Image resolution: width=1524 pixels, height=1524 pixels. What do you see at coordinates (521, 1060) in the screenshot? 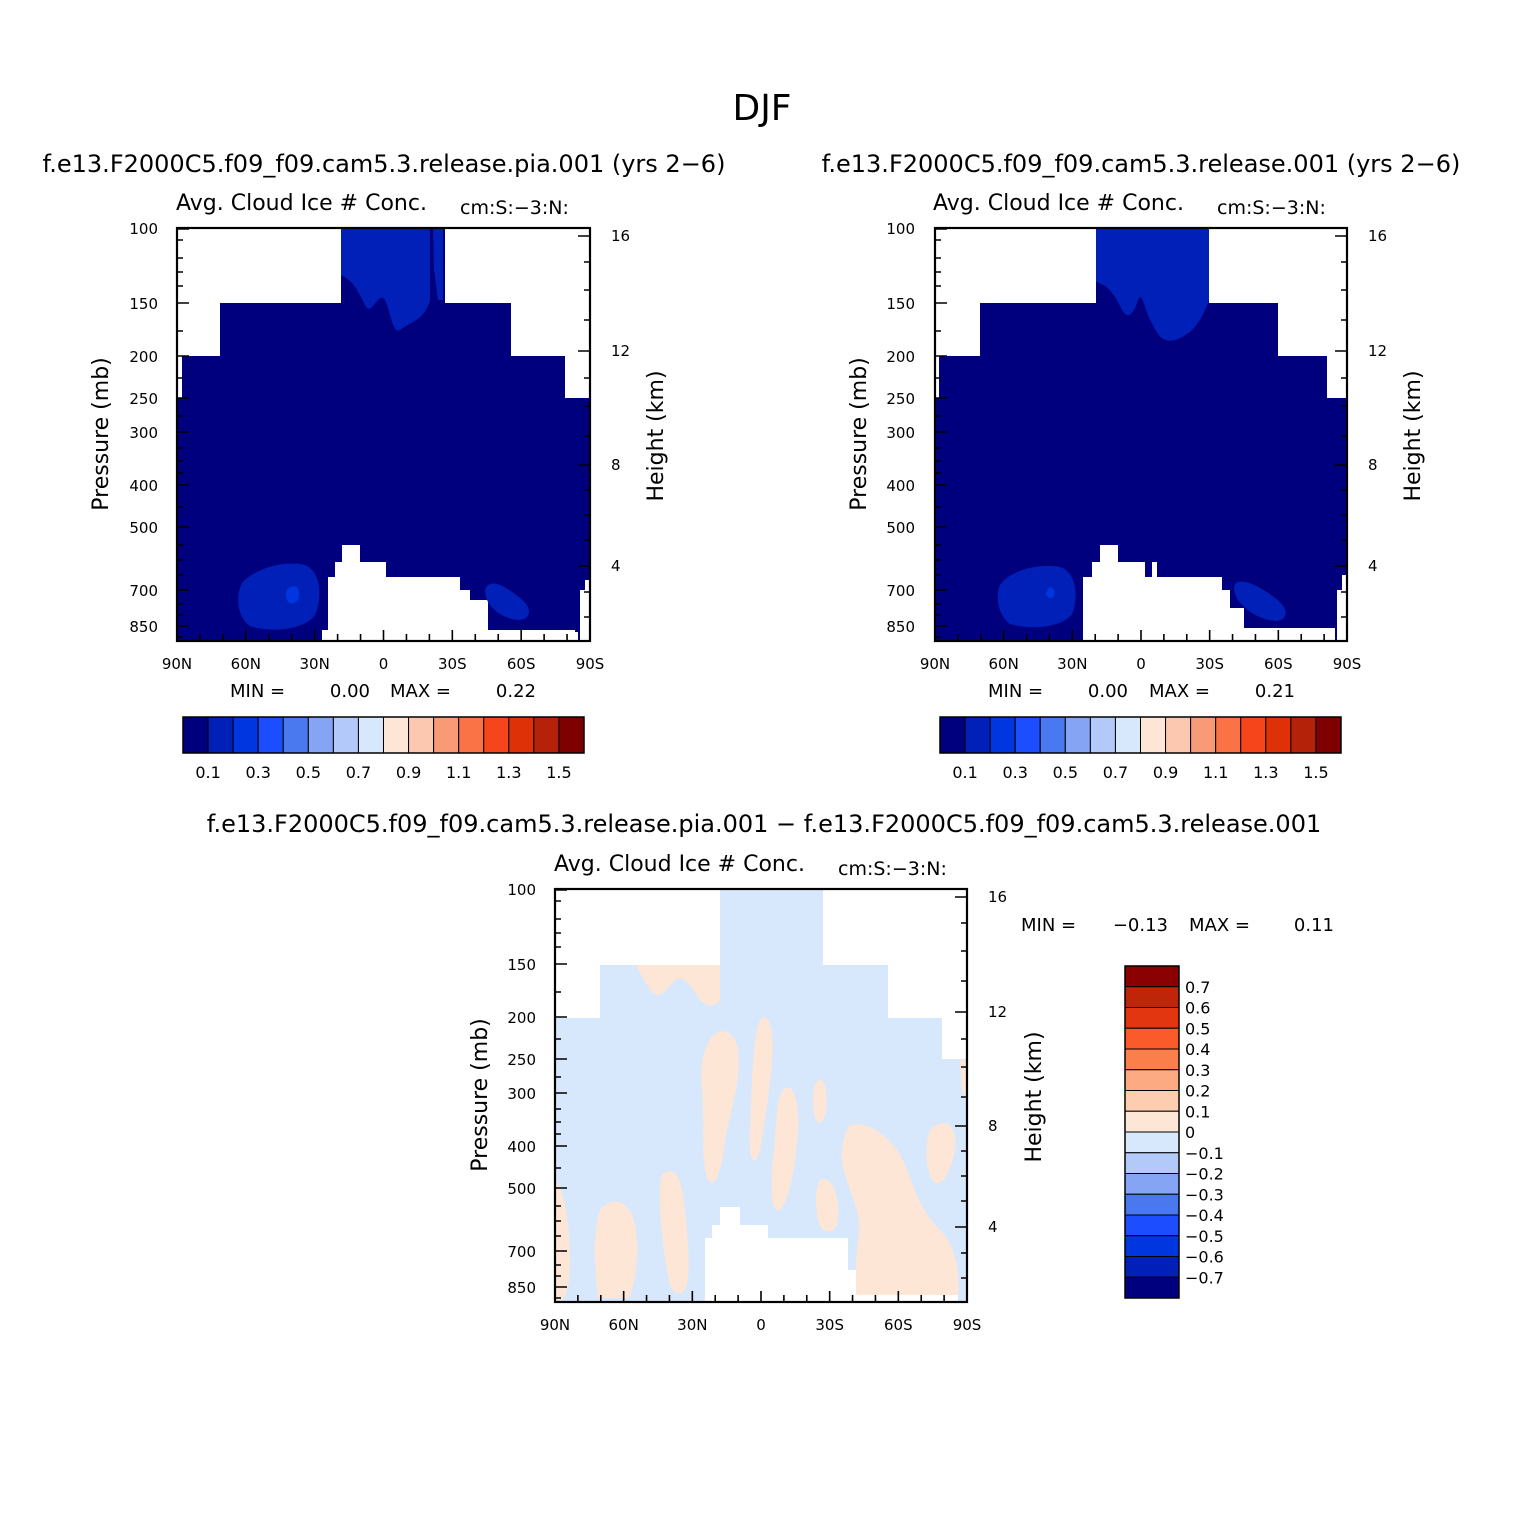
I see `y-tick-label: 250` at bounding box center [521, 1060].